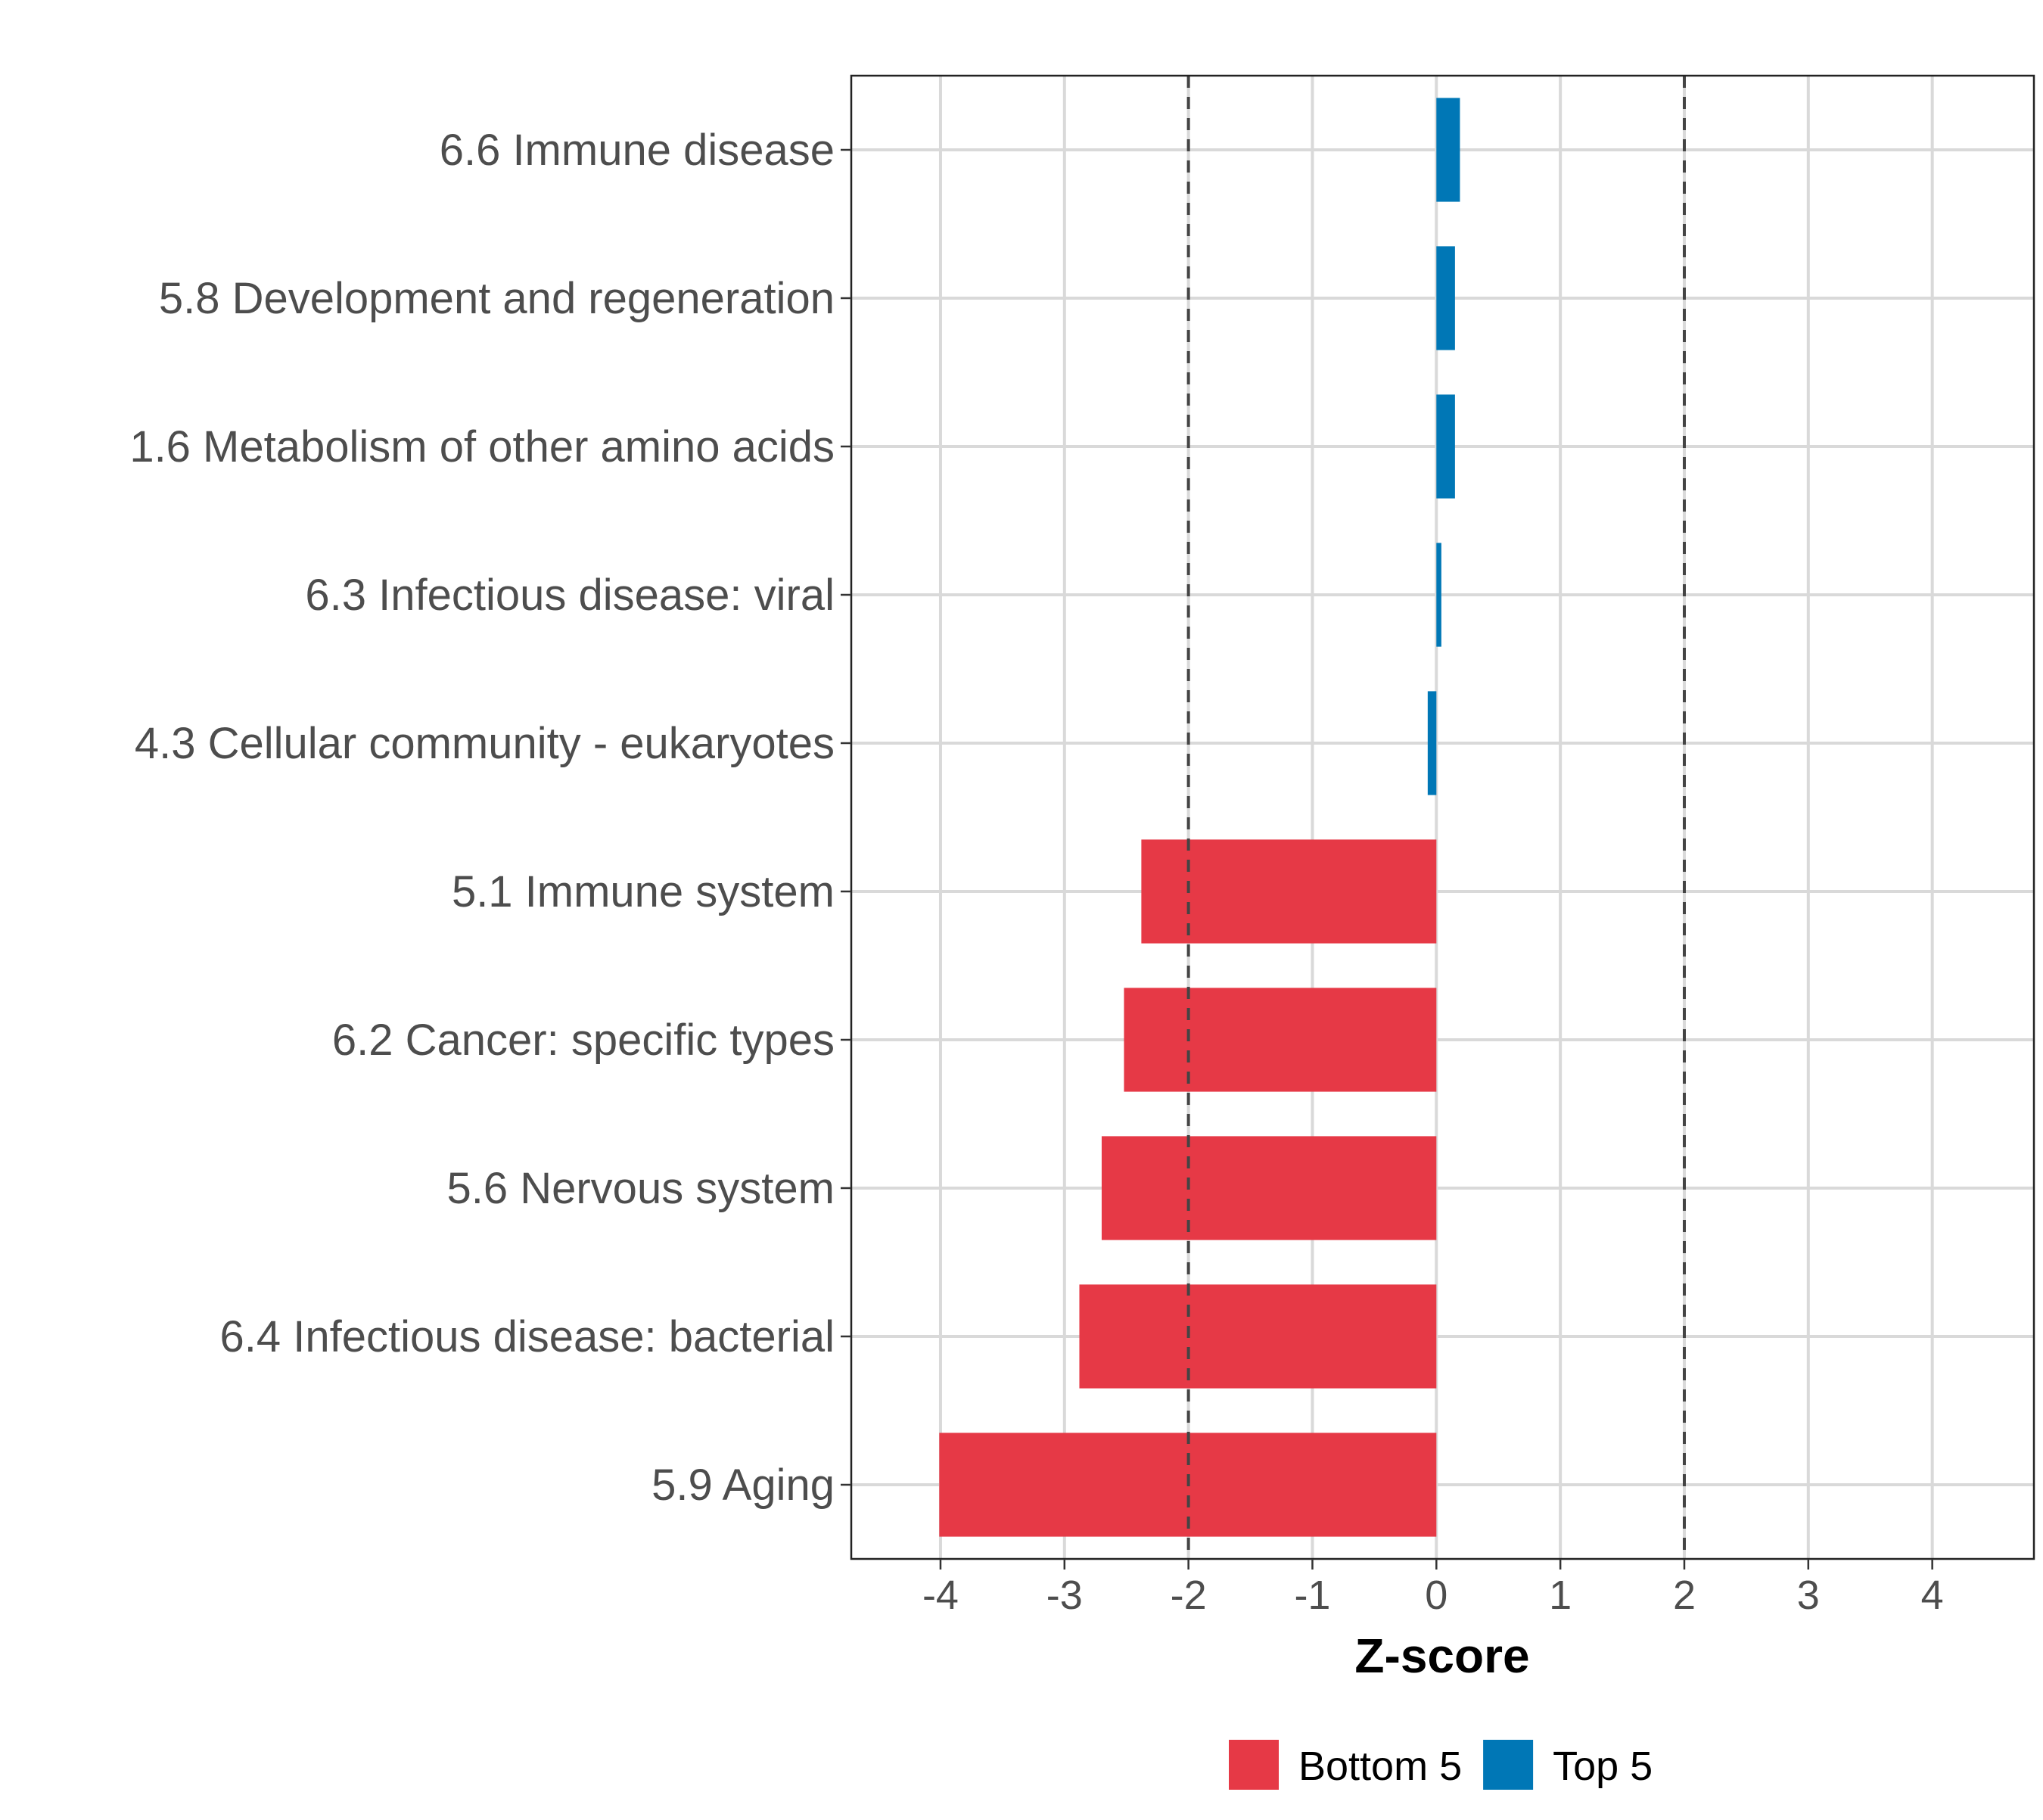  Describe the element at coordinates (1437, 1596) in the screenshot. I see `x-tick-label: 0` at that location.